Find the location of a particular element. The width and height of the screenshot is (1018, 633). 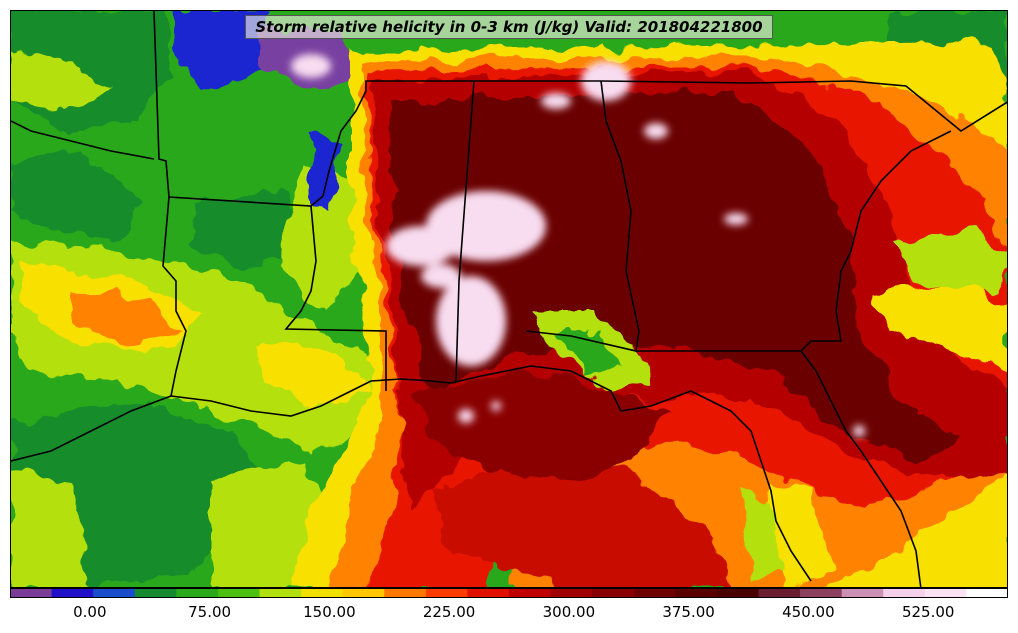

colorbar-tick-label: 150.00 is located at coordinates (329, 612).